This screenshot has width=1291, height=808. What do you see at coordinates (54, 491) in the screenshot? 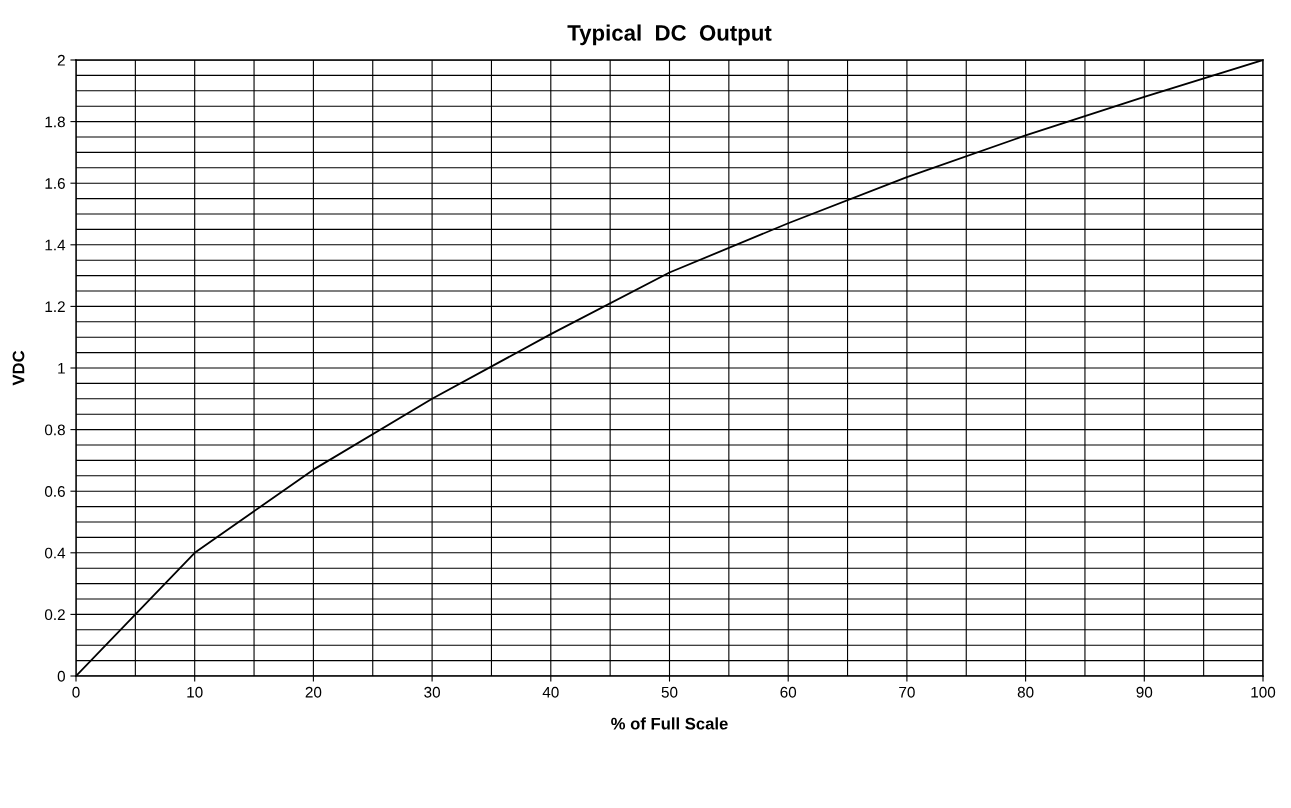
I see `y-tick-label: 0.6` at bounding box center [54, 491].